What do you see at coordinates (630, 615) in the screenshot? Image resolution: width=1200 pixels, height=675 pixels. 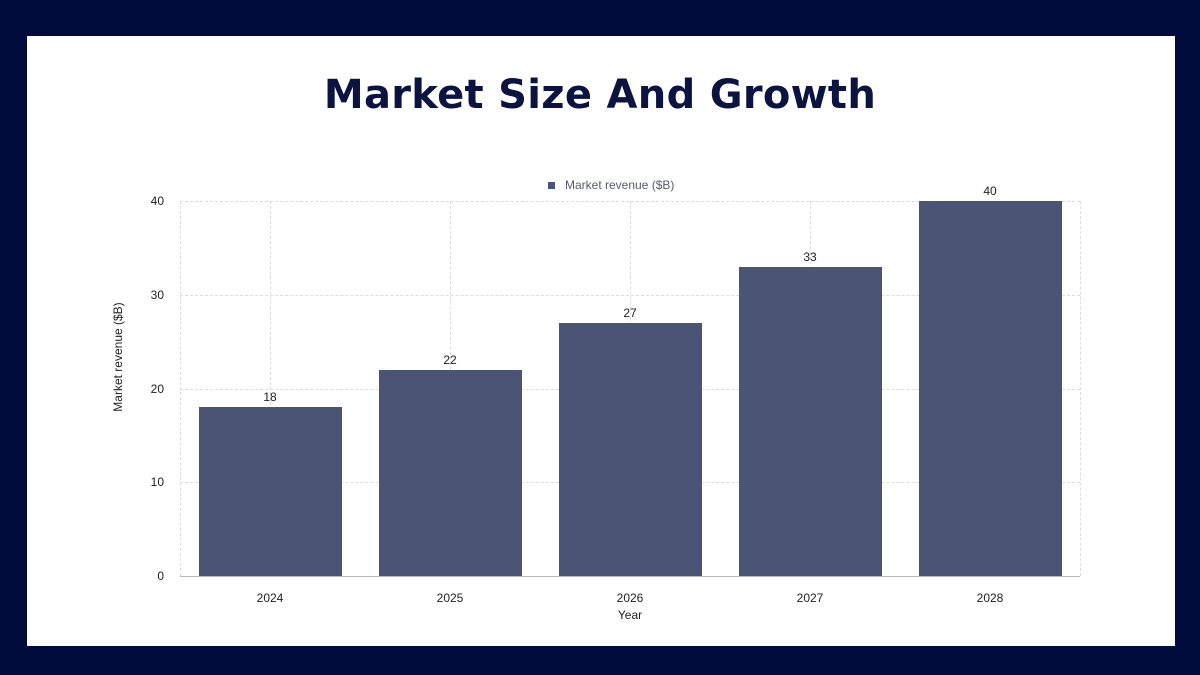 I see `x-axis-label: Year` at bounding box center [630, 615].